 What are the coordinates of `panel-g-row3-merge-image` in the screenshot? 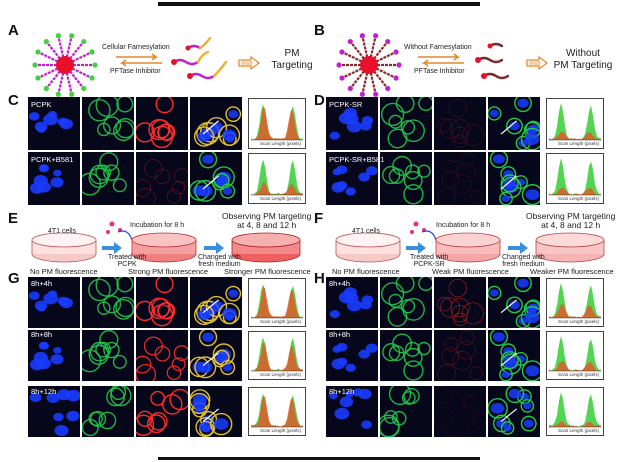 It's located at (216, 411).